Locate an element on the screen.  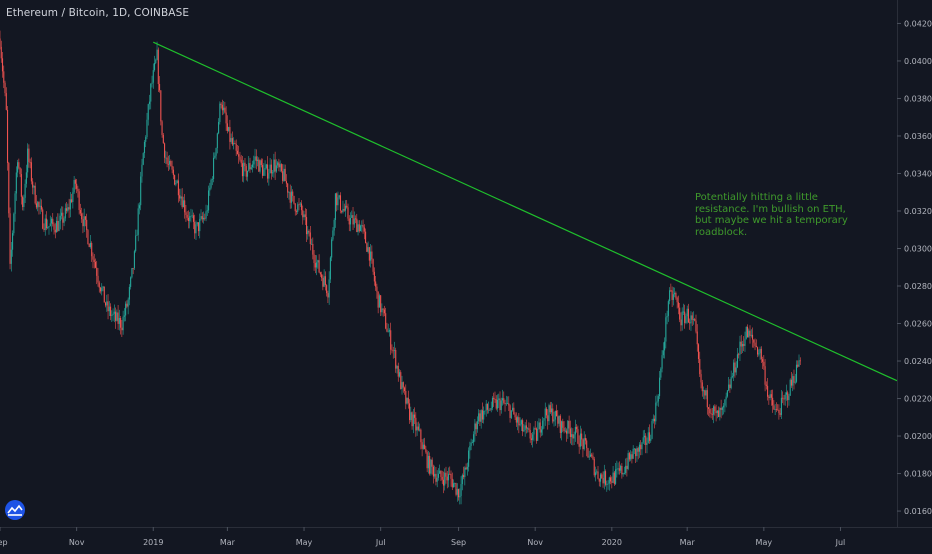
tradingview-logo-icon is located at coordinates (15, 510).